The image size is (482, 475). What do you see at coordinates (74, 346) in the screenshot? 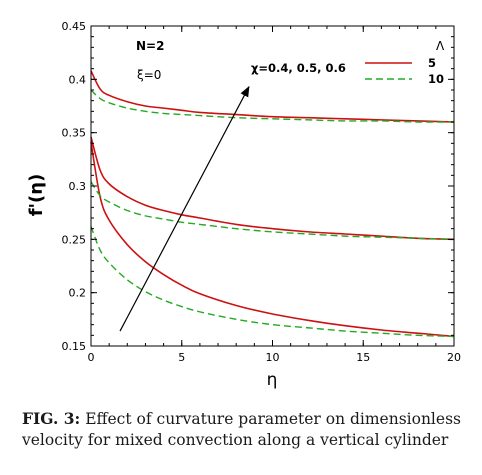
I see `y-tick-label: 0.15` at bounding box center [74, 346].